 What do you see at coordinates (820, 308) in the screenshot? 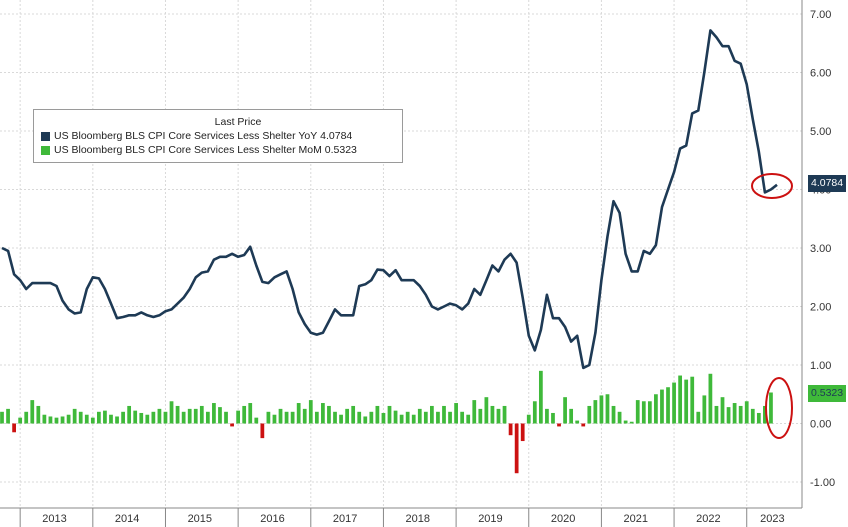
I see `y-tick-label: 2.00` at bounding box center [820, 308].